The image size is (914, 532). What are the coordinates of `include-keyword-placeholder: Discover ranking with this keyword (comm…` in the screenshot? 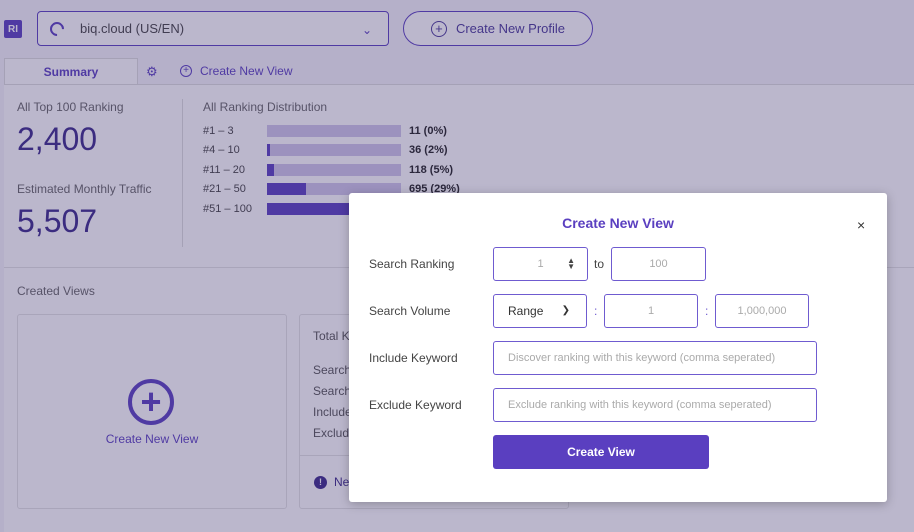 It's located at (642, 358).